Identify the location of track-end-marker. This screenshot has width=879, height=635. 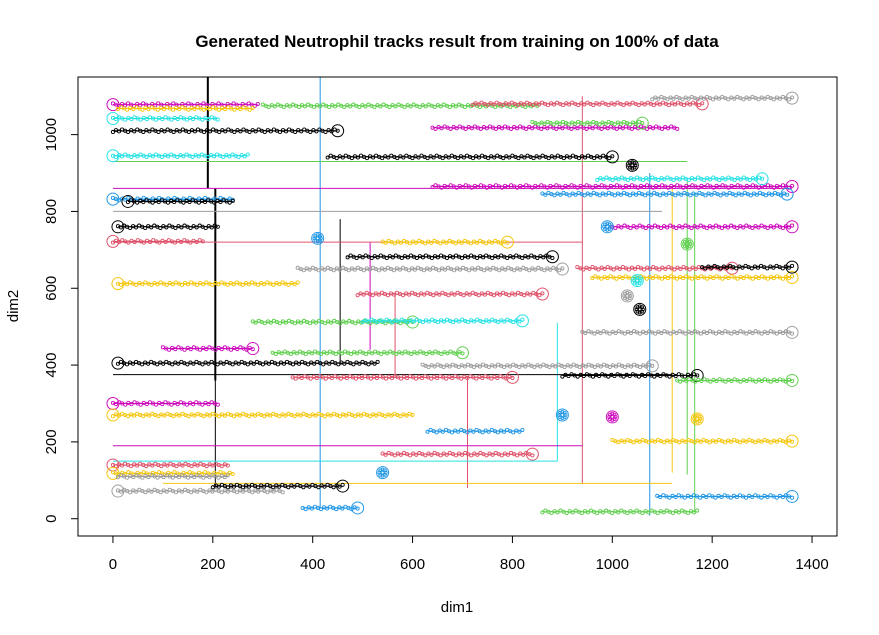
(792, 278).